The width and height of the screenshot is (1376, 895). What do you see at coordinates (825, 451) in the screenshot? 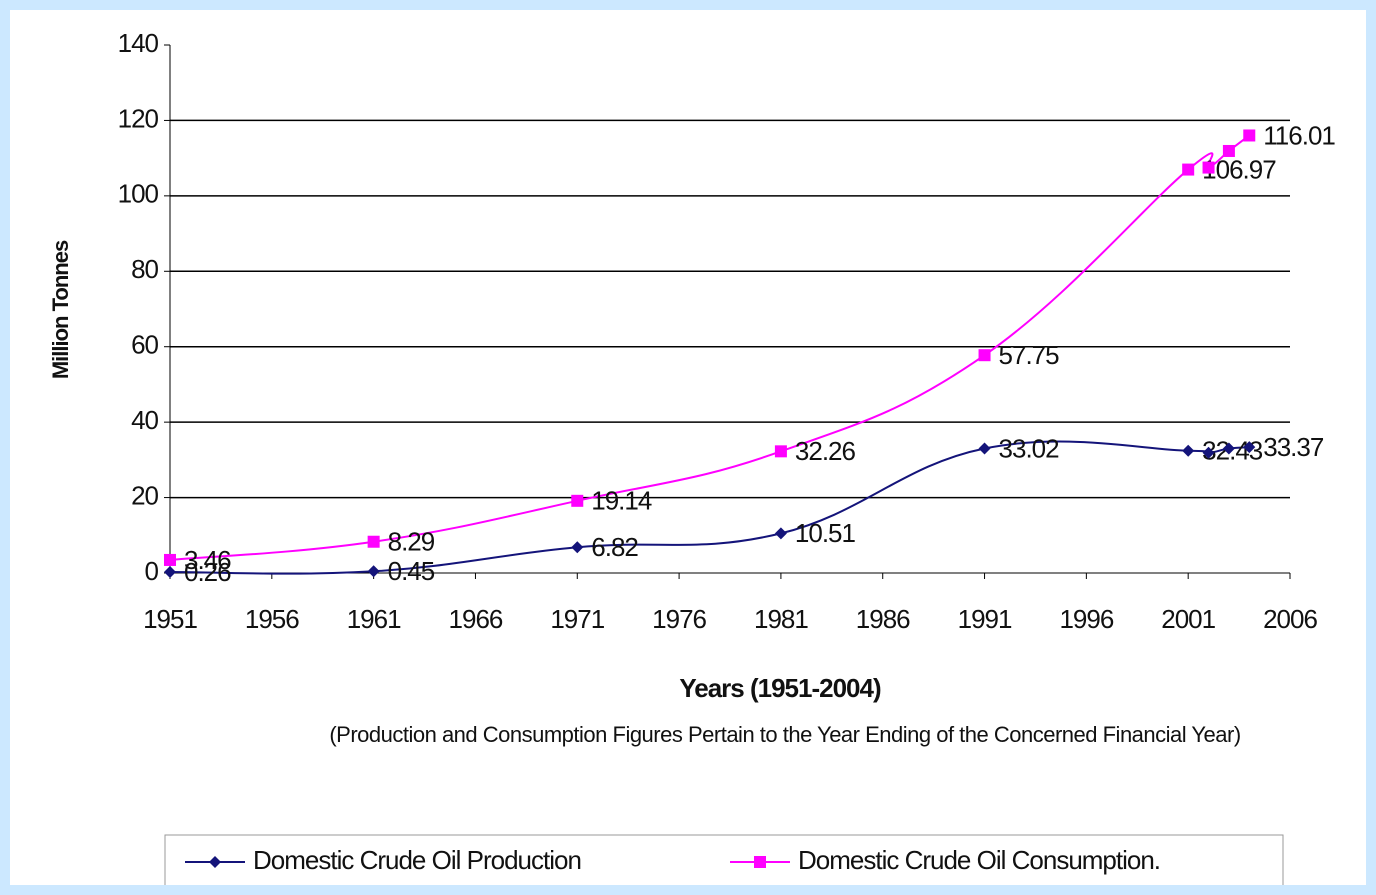
I see `data-label: 32.26` at bounding box center [825, 451].